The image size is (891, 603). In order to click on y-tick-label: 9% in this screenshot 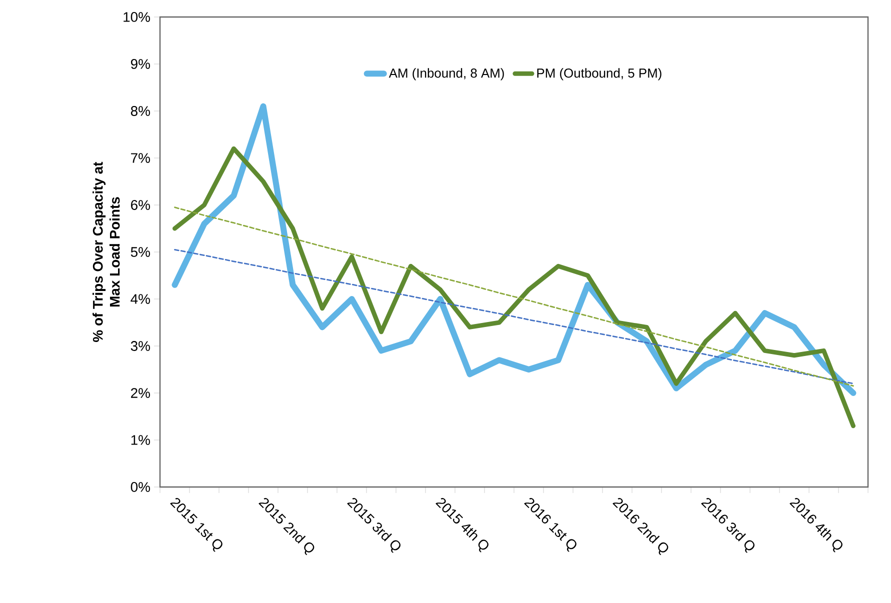, I will do `click(140, 64)`.